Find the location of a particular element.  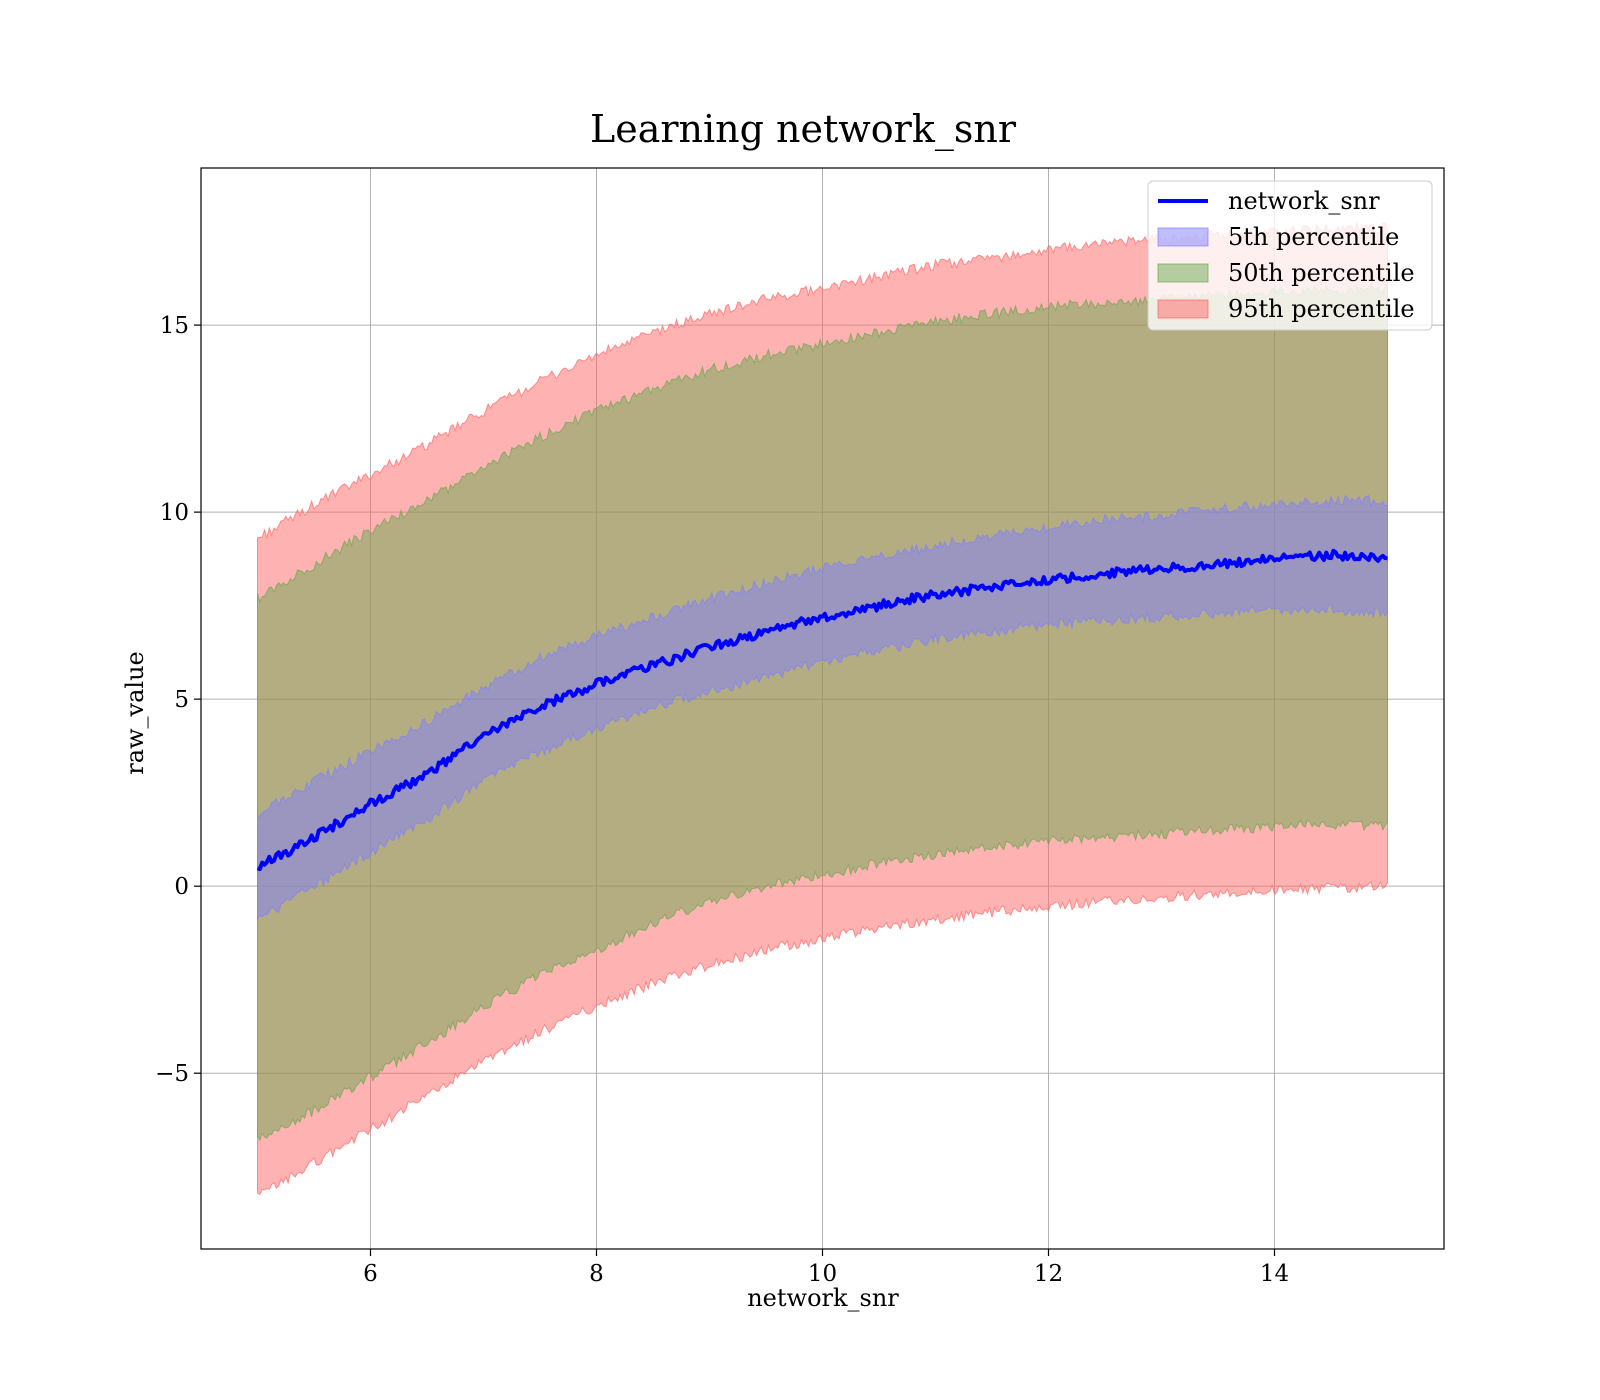

legend-entry: 50th percentile is located at coordinates (1321, 273).